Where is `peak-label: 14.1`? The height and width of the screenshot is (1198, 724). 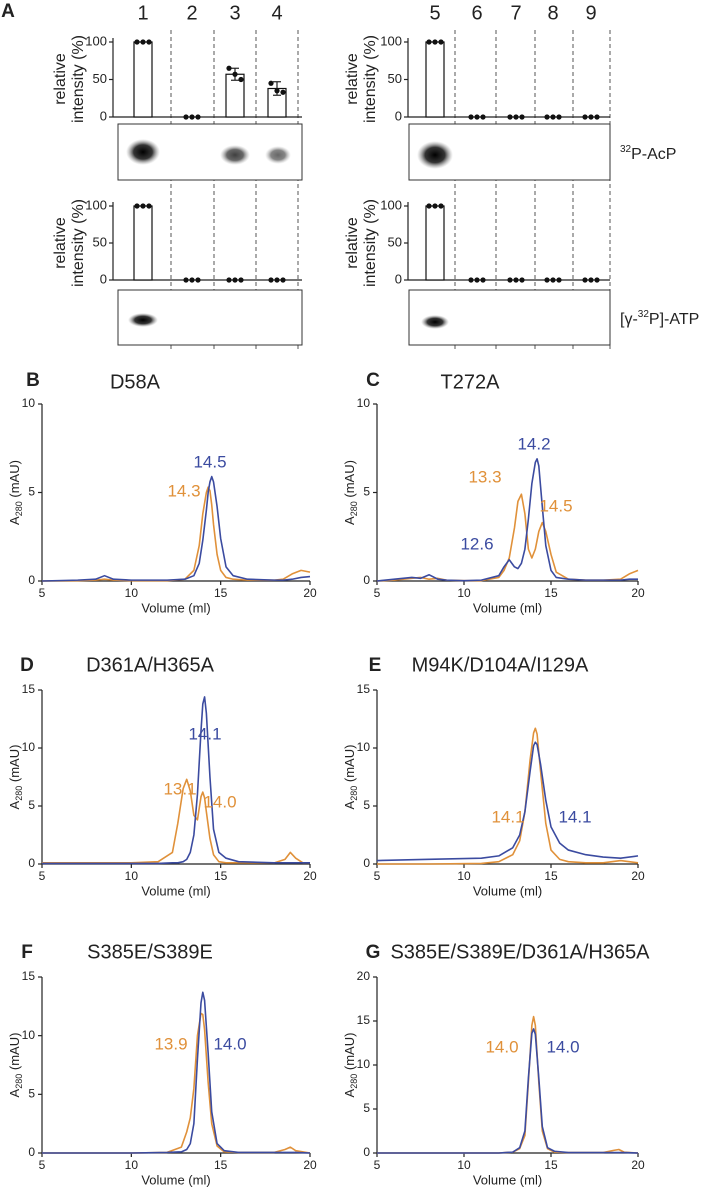
peak-label: 14.1 is located at coordinates (574, 816).